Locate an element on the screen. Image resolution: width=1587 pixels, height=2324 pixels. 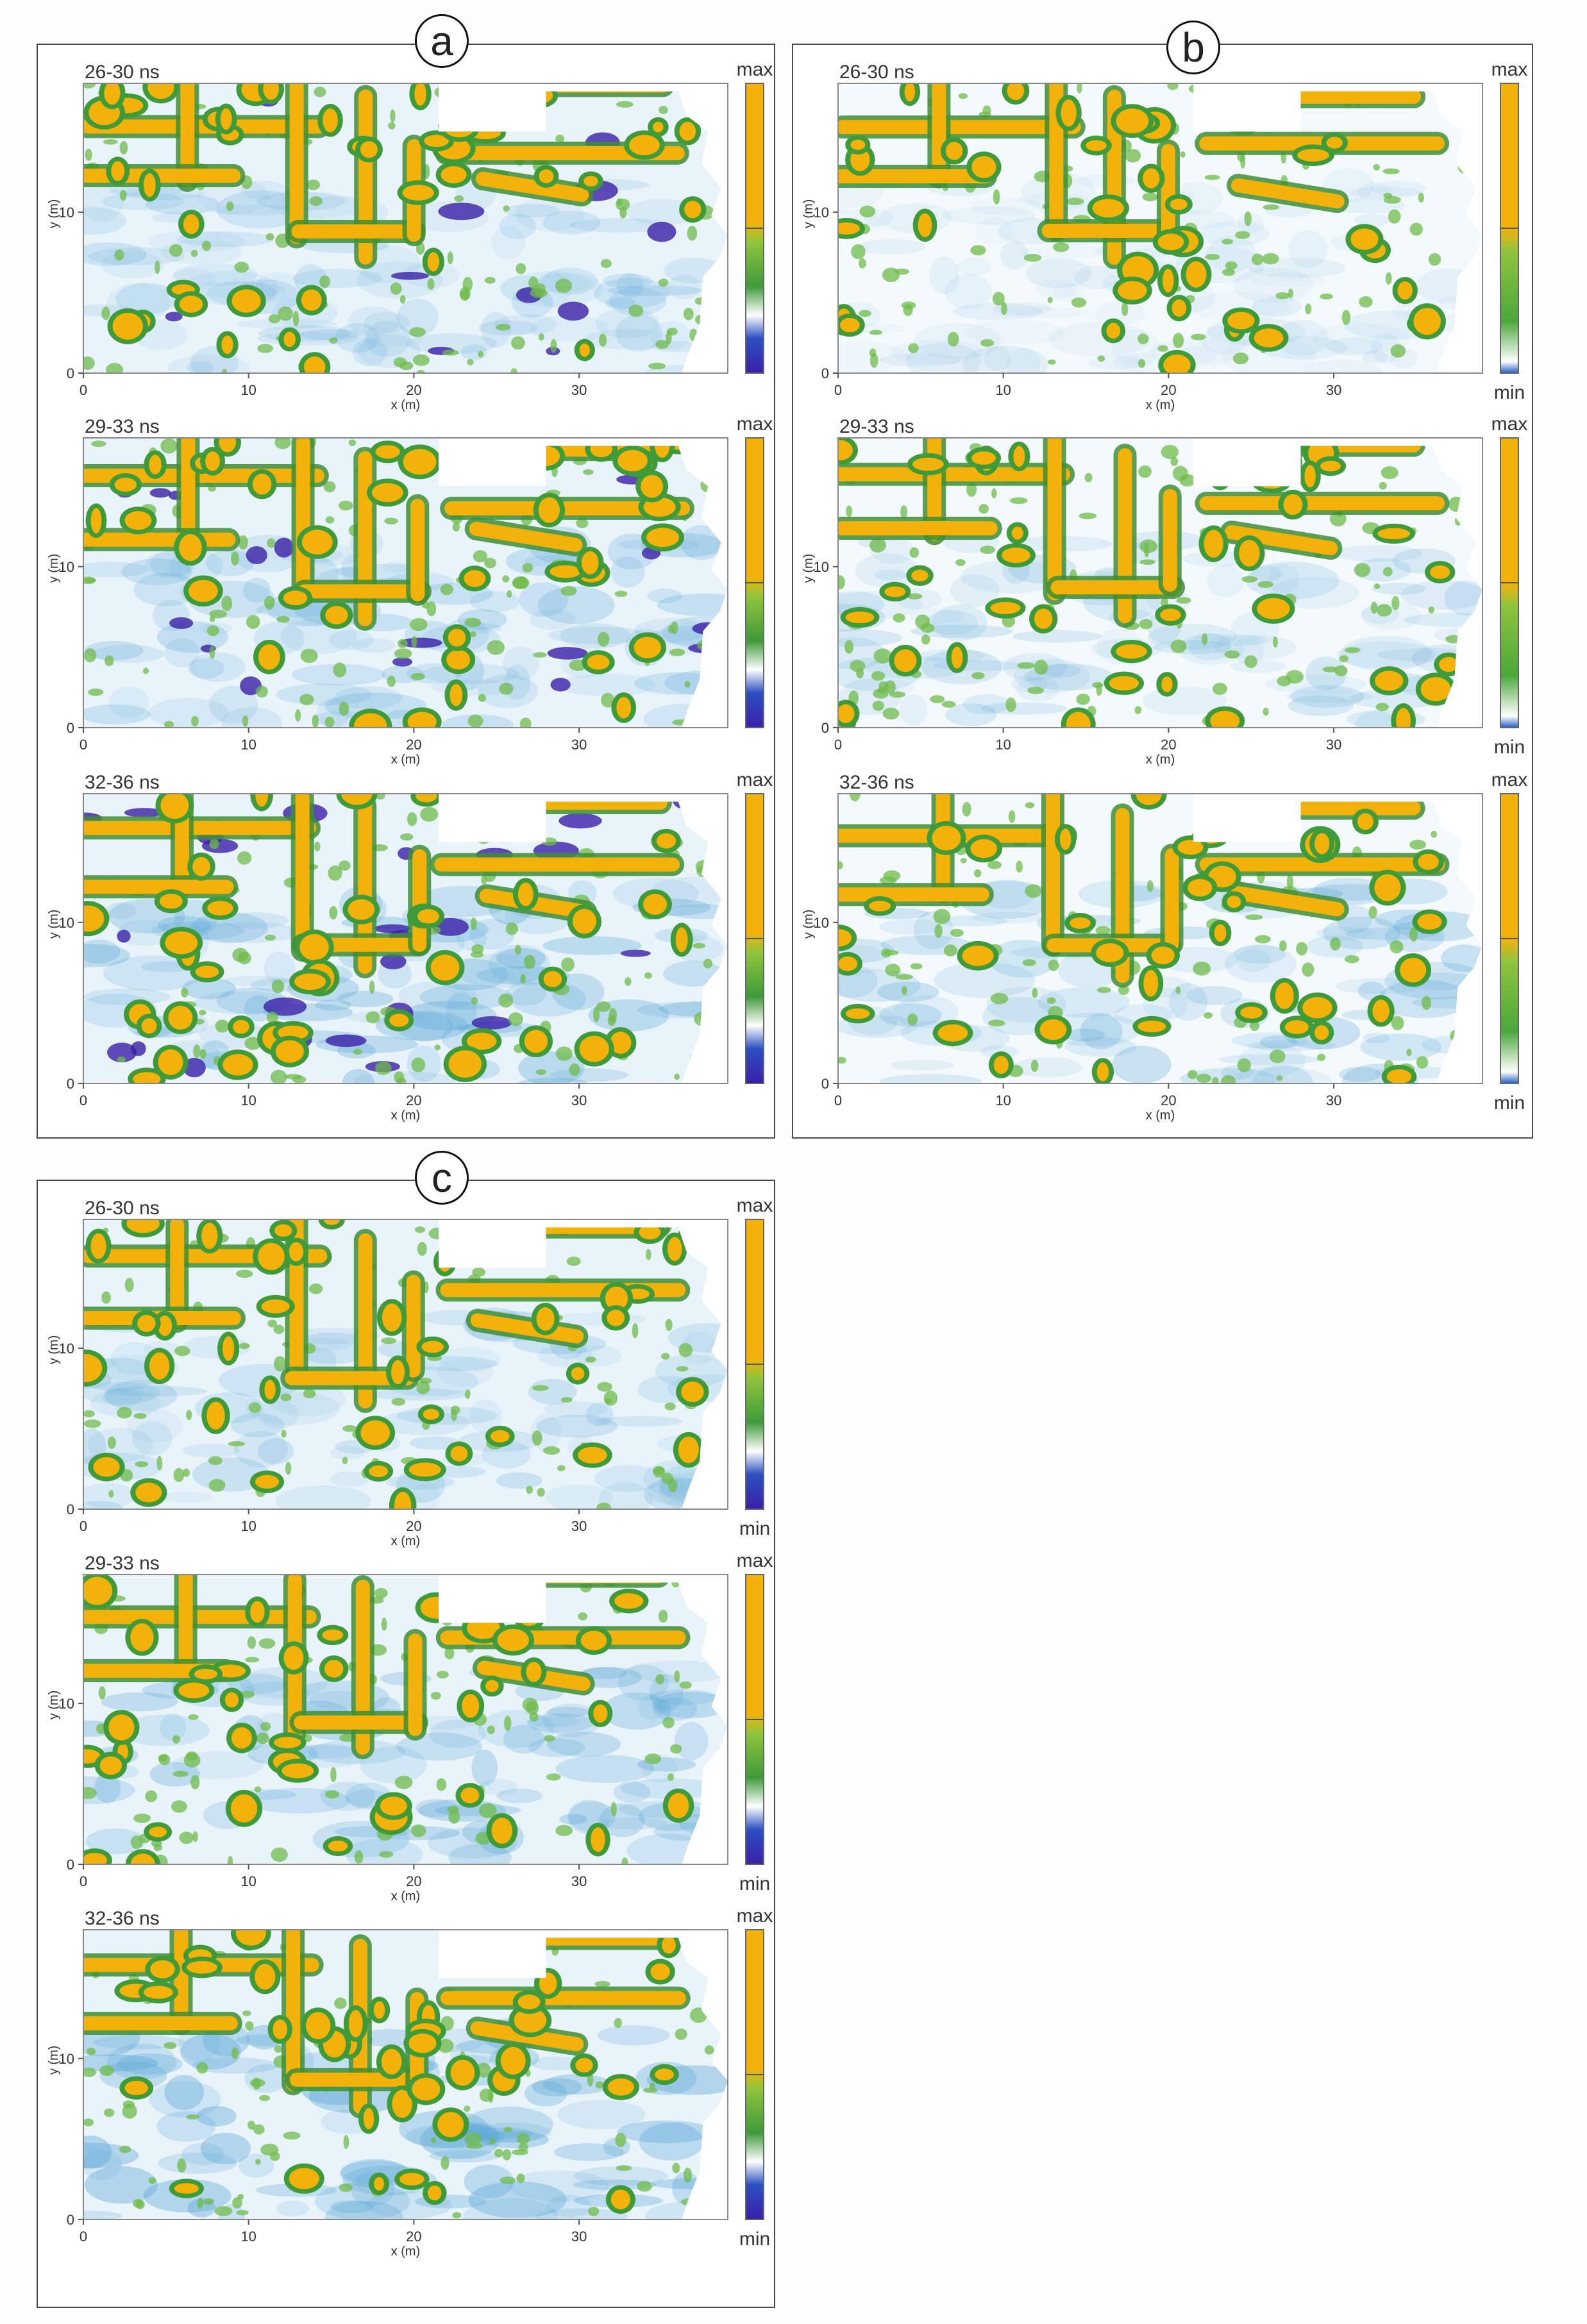
x-tick-label: 10 is located at coordinates (1003, 1100).